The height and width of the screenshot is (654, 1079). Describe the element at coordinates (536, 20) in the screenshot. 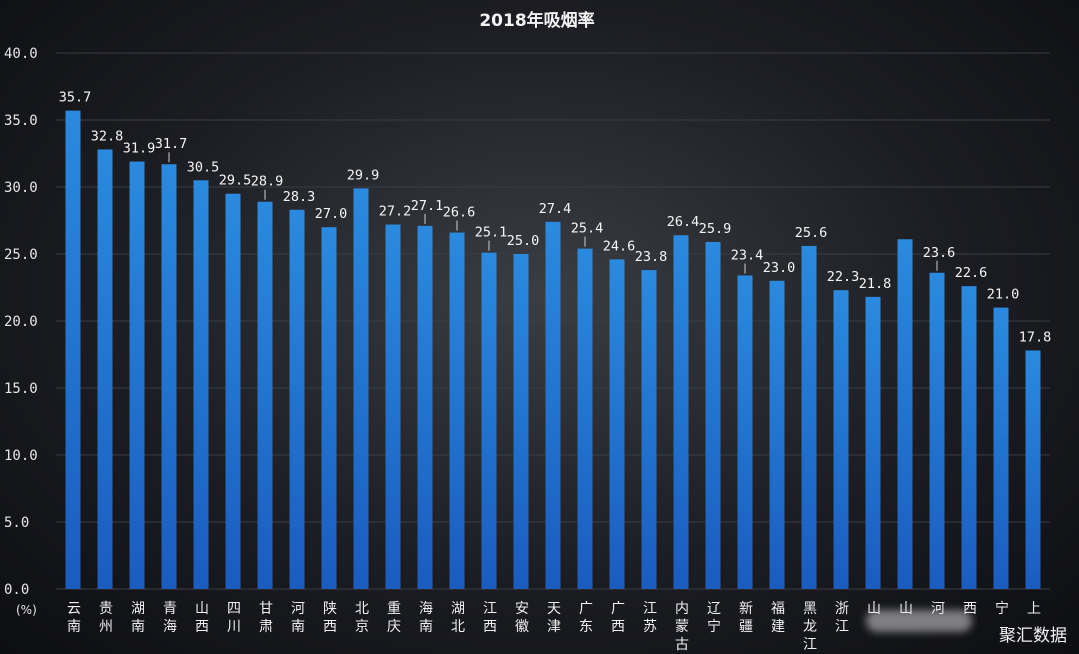

I see `chart-title: 2018年吸烟率` at that location.